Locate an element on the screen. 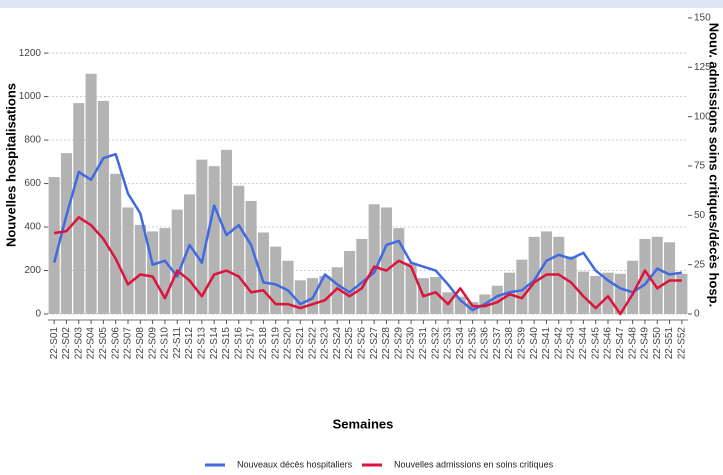 The width and height of the screenshot is (723, 475). y-tick-label: 400 is located at coordinates (32, 227).